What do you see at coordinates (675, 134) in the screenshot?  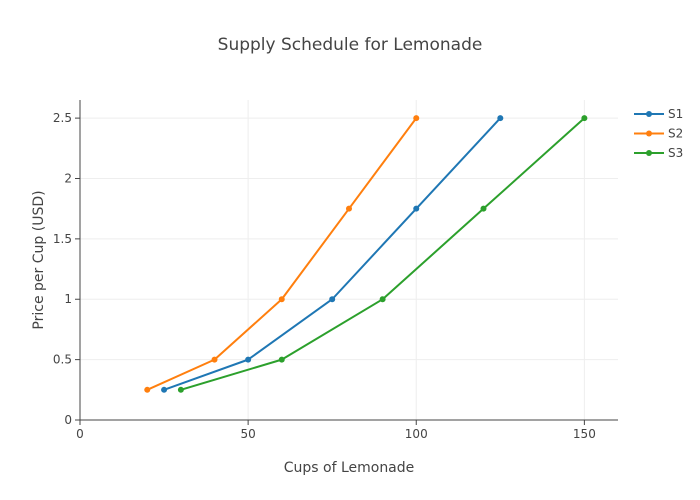 I see `legend-label: S2` at bounding box center [675, 134].